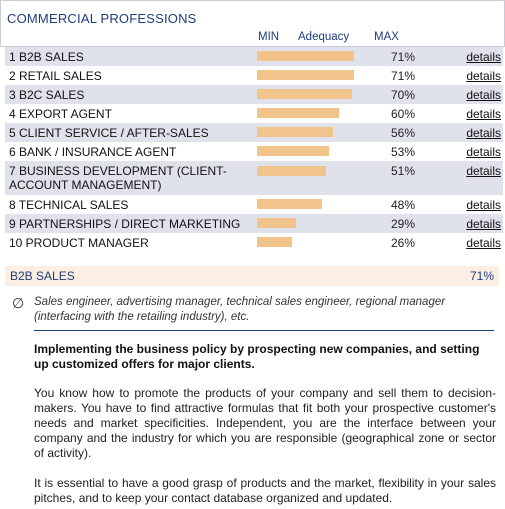 The height and width of the screenshot is (509, 505). Describe the element at coordinates (254, 242) in the screenshot. I see `profession-row: 10 PRODUCT MANAGER 26% details` at that location.